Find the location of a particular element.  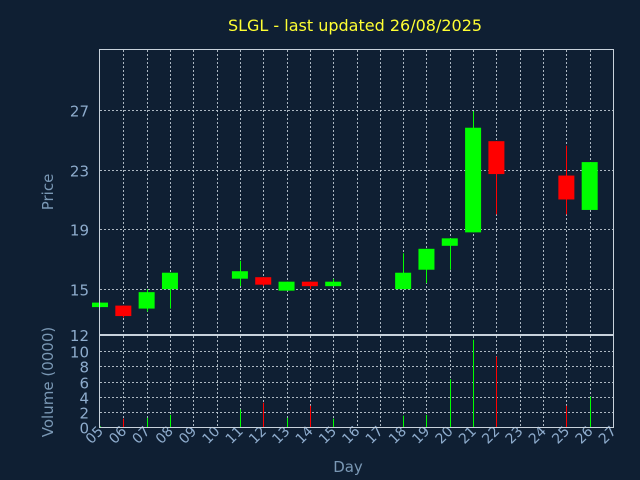

chart-title: SLGL - last updated 26/08/2025 is located at coordinates (355, 25).